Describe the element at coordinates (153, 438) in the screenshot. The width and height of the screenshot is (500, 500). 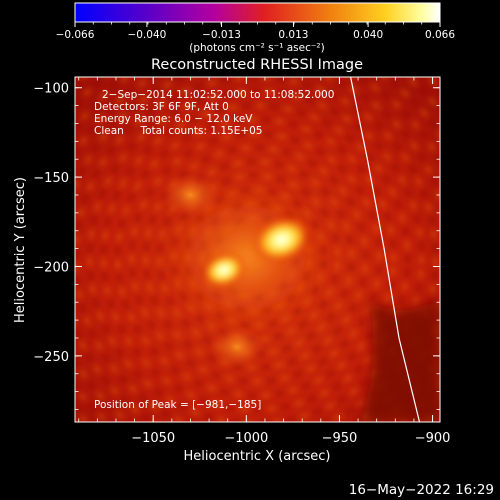
I see `x-tick-label: −1050` at that location.